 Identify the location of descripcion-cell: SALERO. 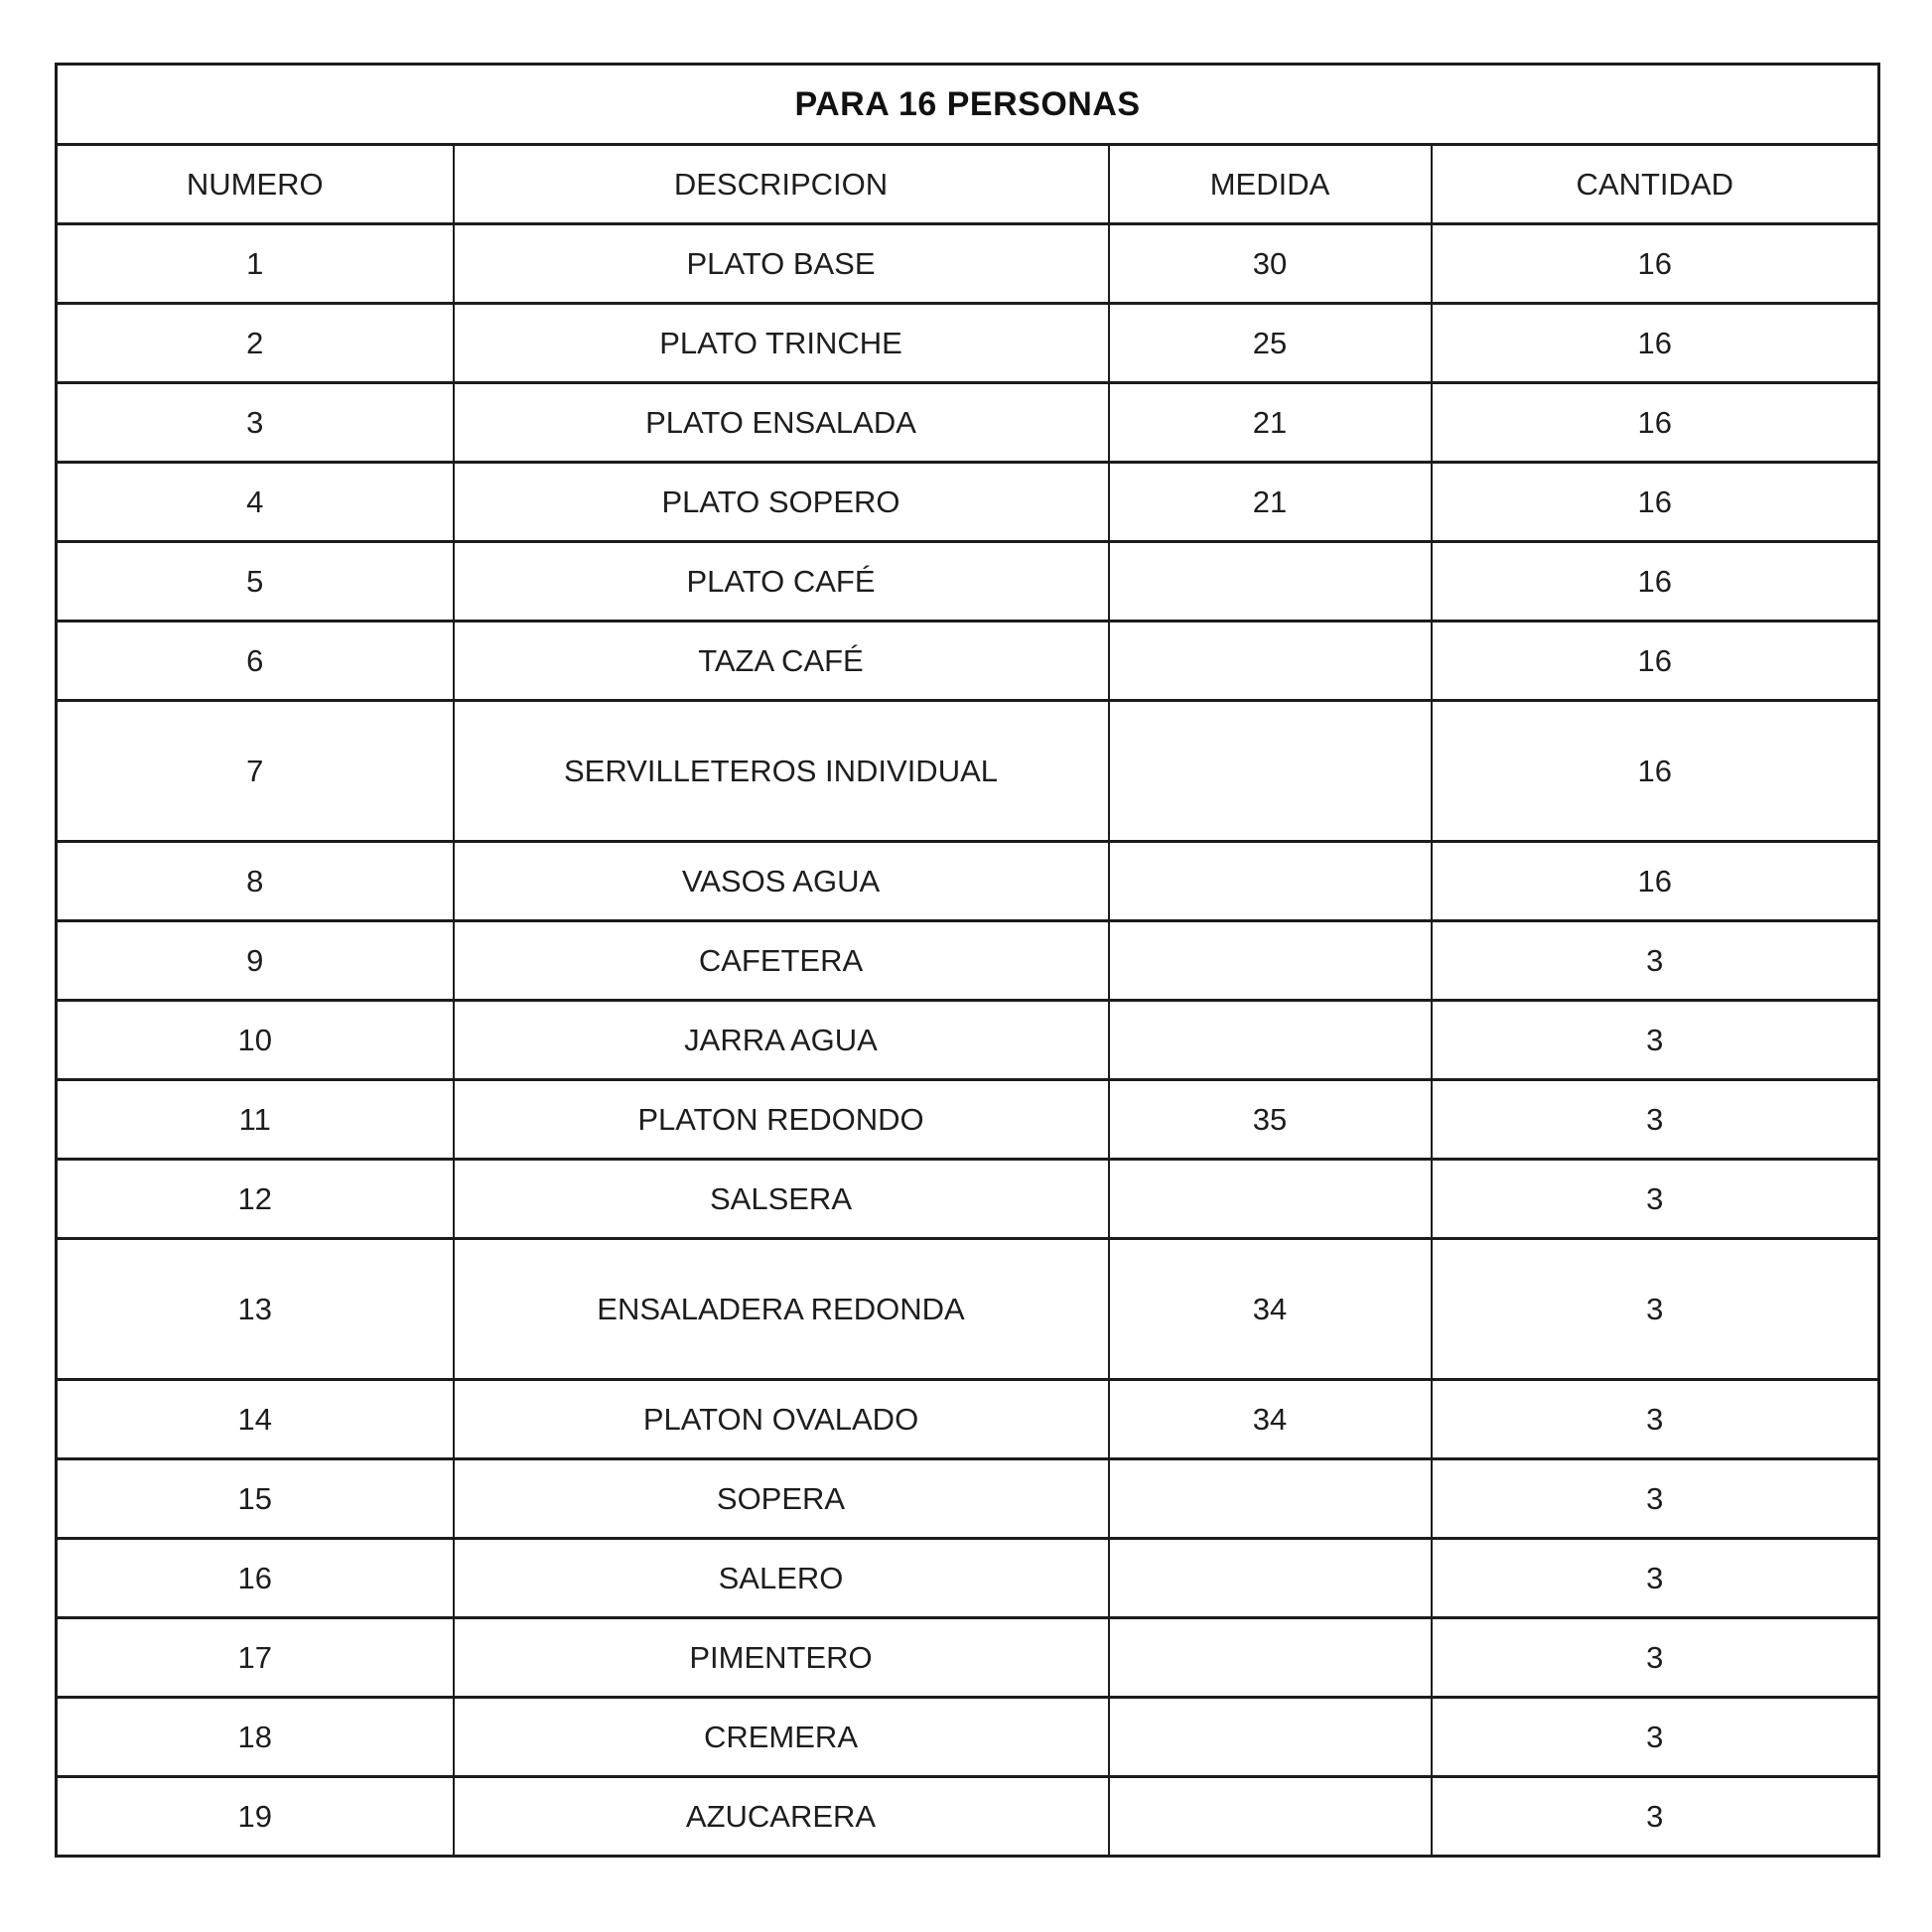
(781, 1578).